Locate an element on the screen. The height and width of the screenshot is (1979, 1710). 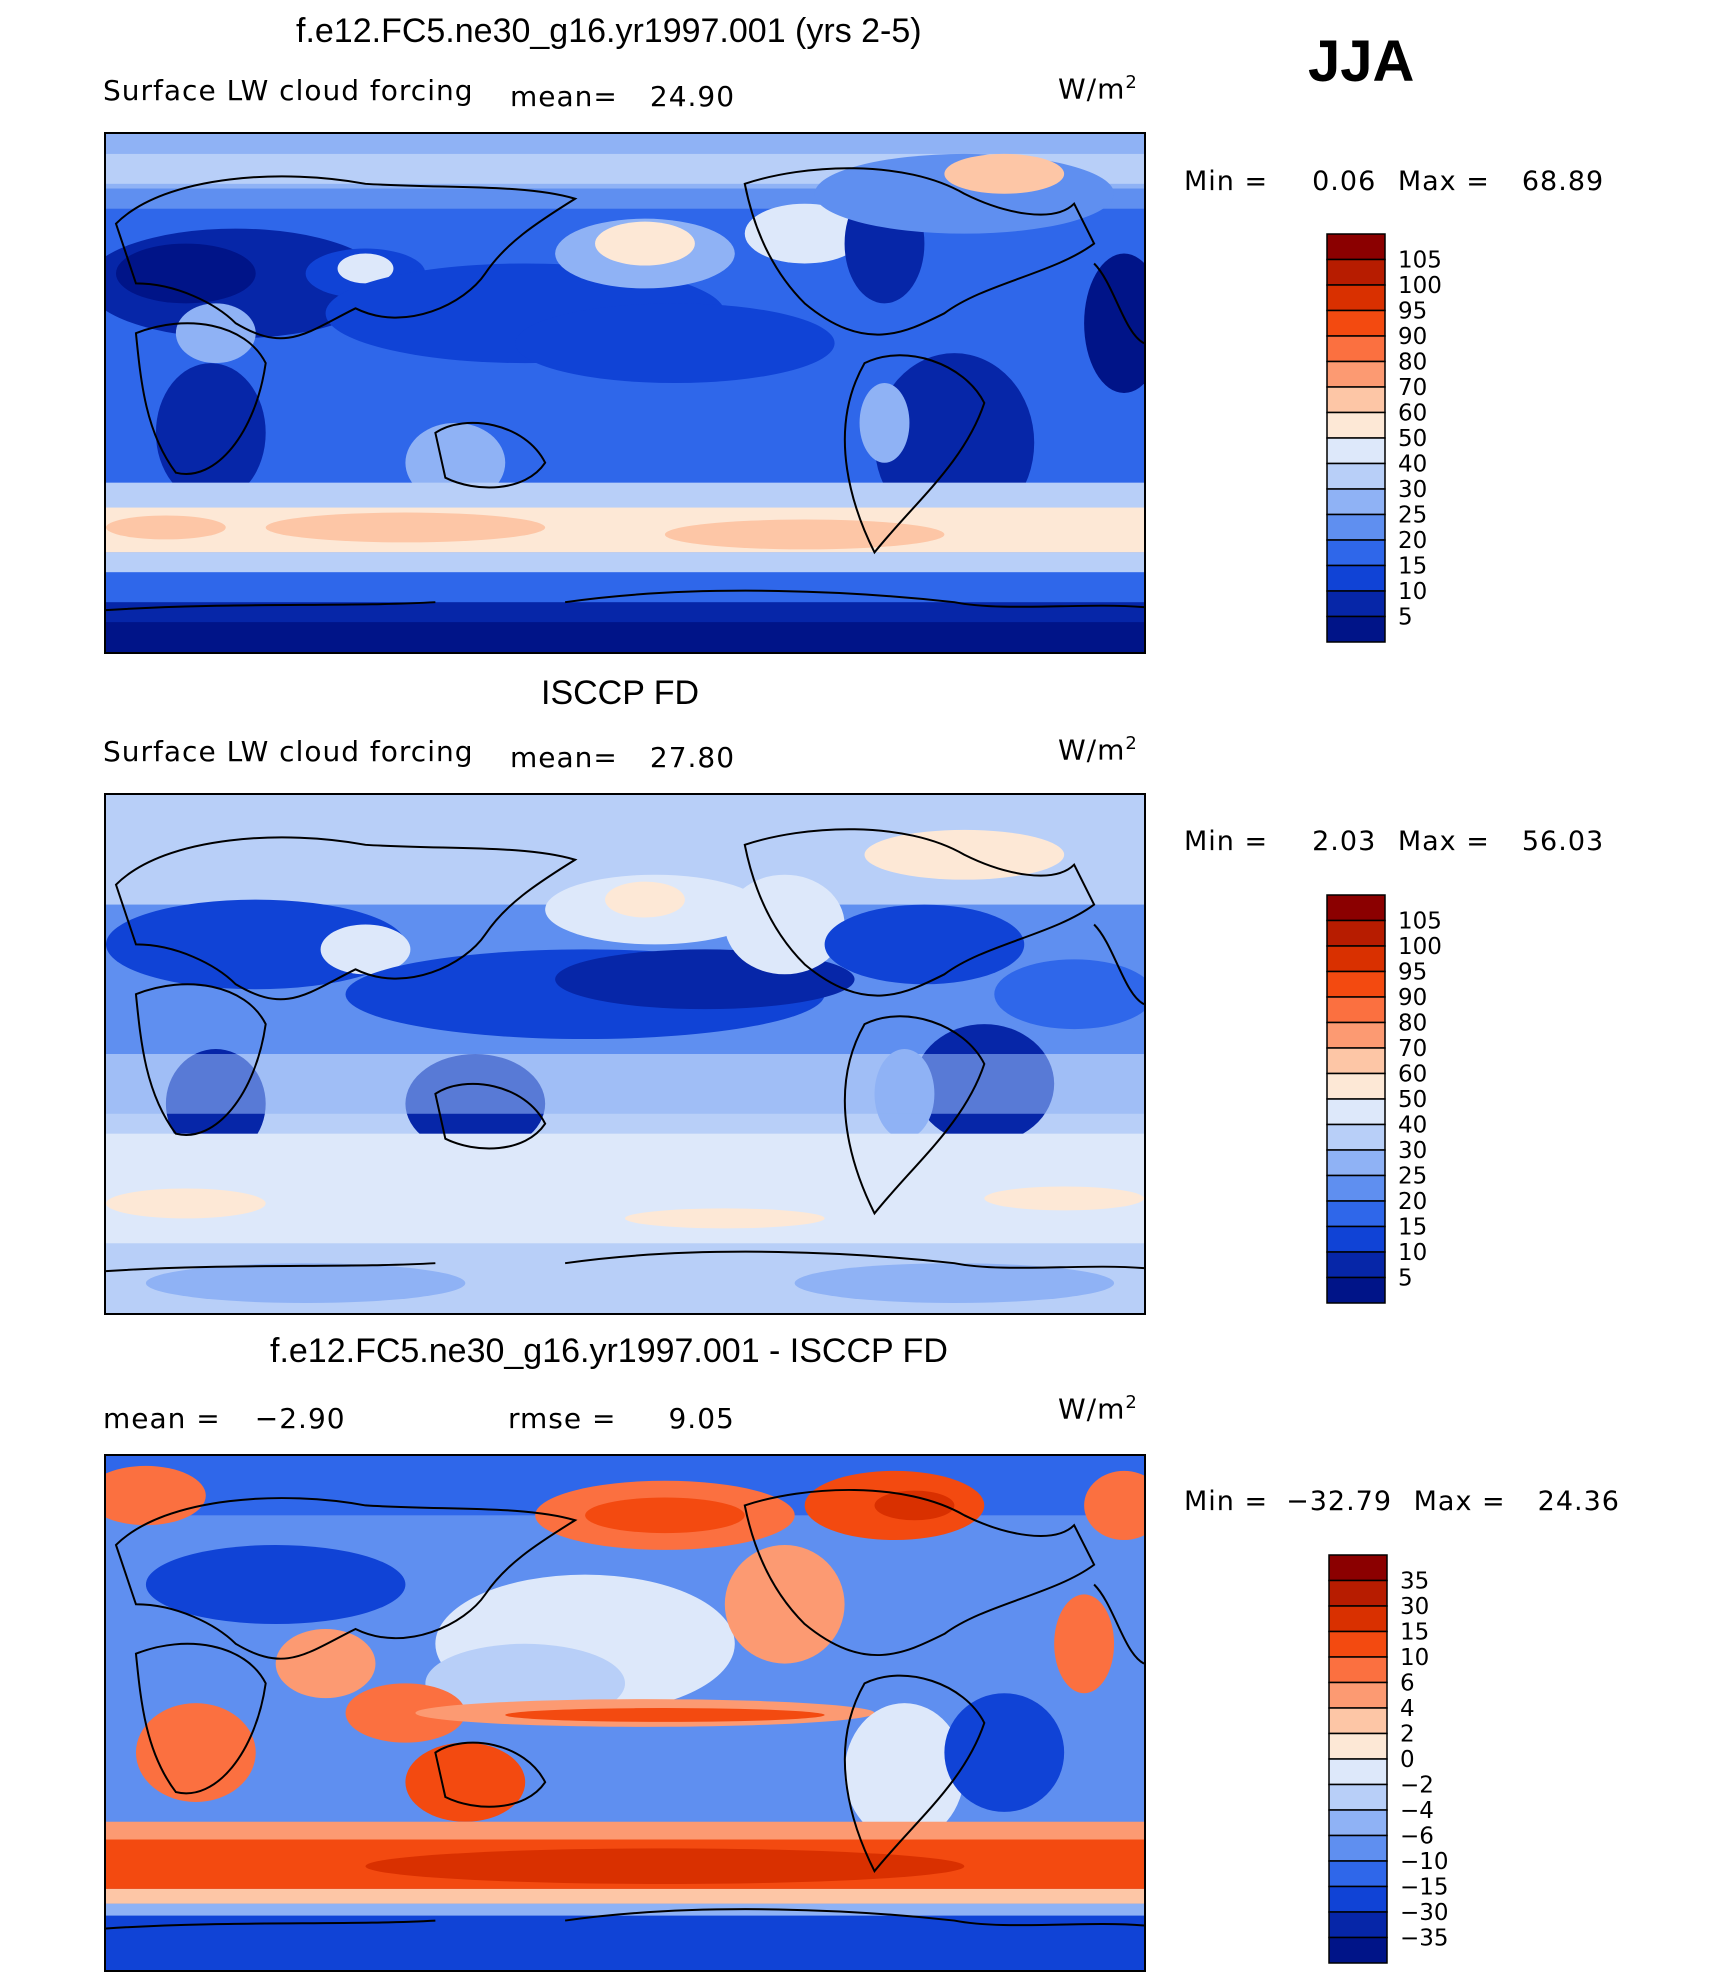
colorbar-tick-label: 2 is located at coordinates (1407, 1735).